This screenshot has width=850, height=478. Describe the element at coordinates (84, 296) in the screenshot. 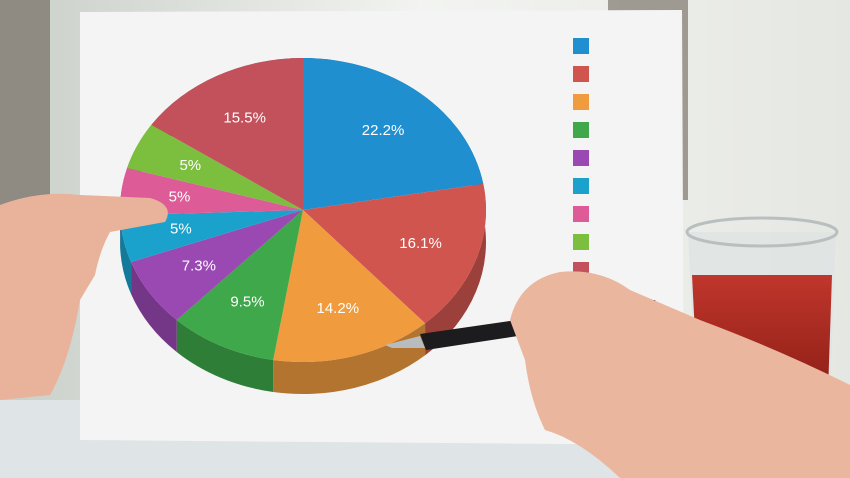

I see `left-hand` at that location.